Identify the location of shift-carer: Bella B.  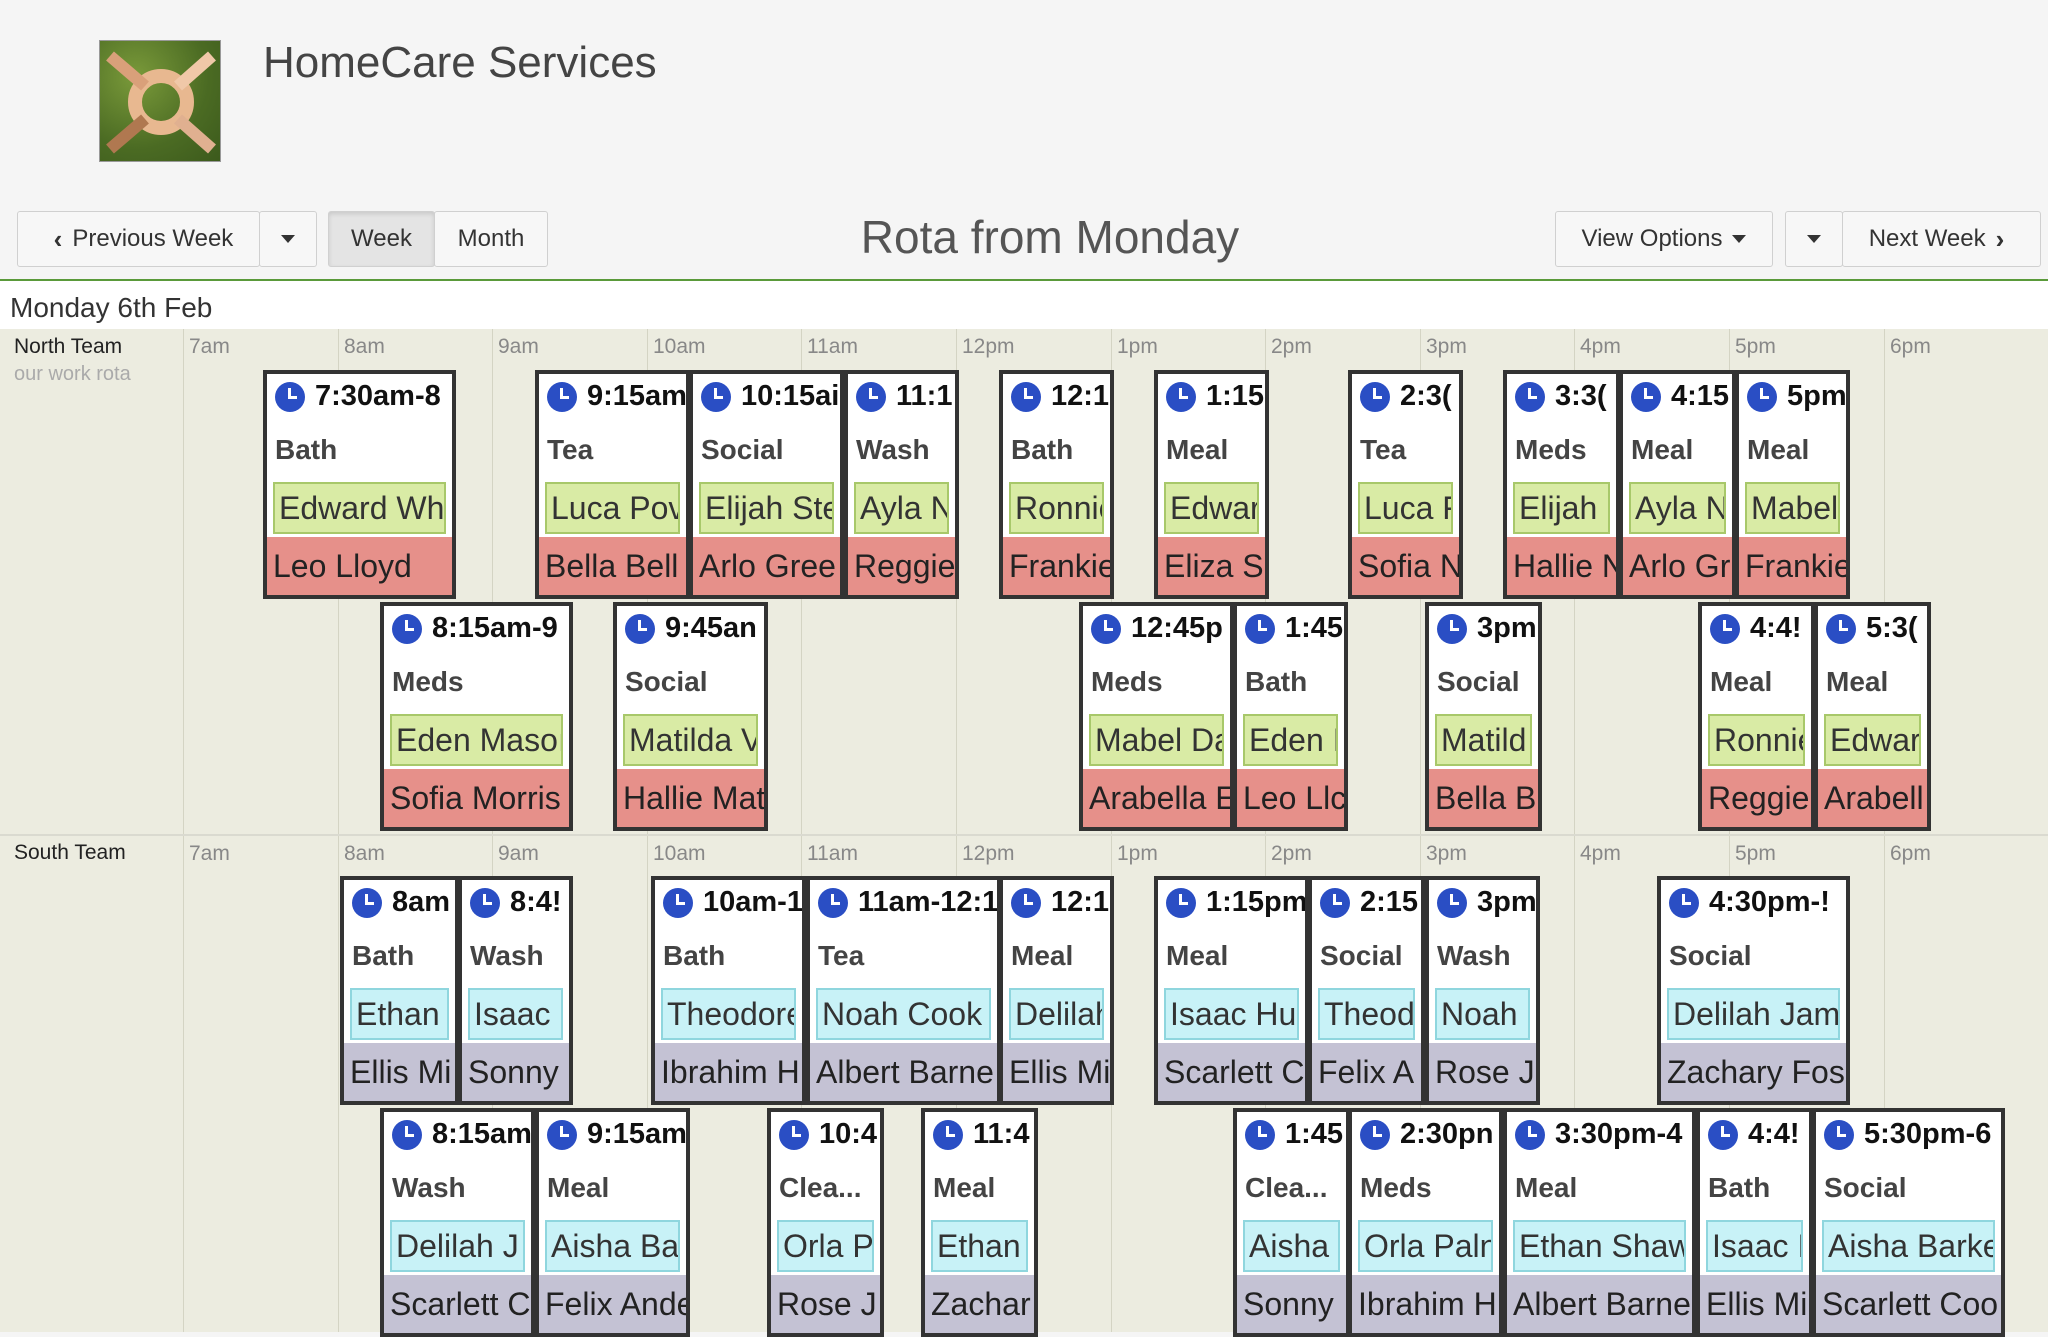
(1483, 798).